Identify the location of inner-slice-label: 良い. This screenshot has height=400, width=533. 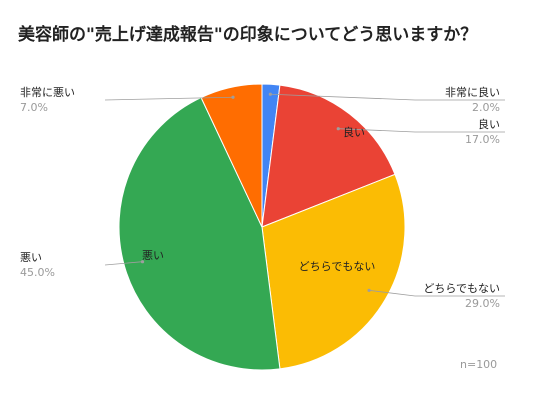
(354, 132).